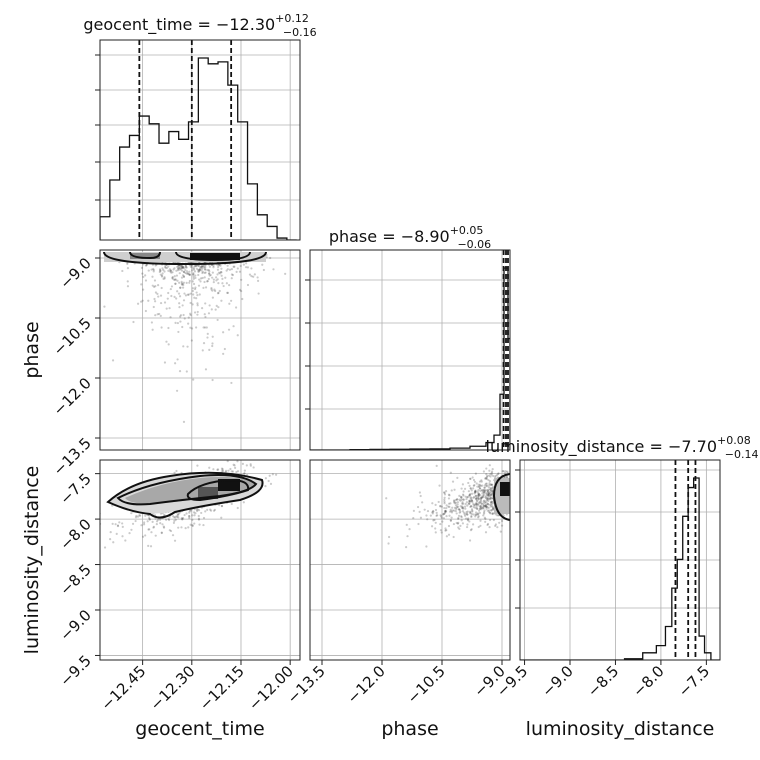  I want to click on yticks-geocent-time-hist, so click(97, 127).